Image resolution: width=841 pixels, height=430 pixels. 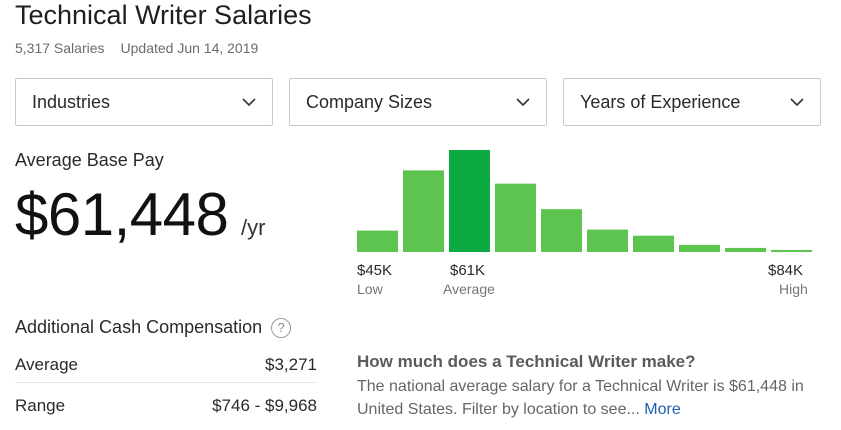 What do you see at coordinates (166, 382) in the screenshot?
I see `row-divider` at bounding box center [166, 382].